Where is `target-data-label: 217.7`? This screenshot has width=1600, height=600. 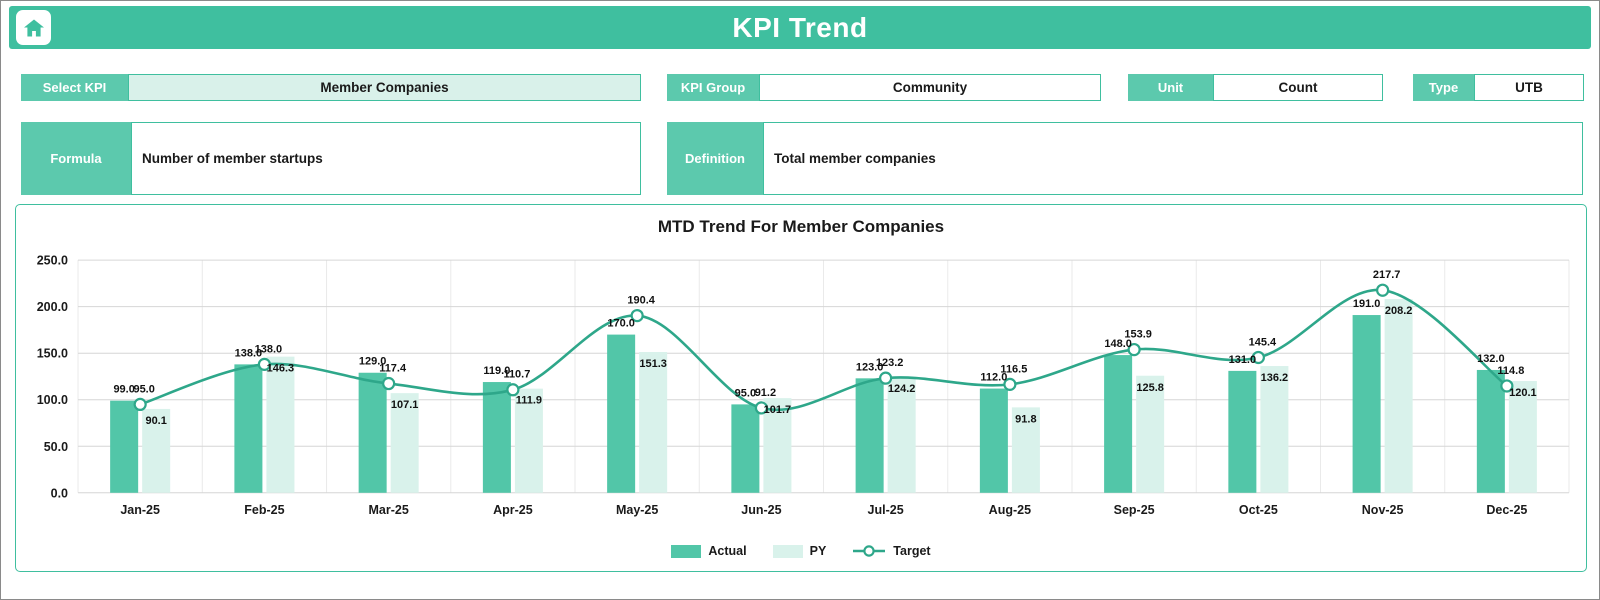 target-data-label: 217.7 is located at coordinates (1387, 275).